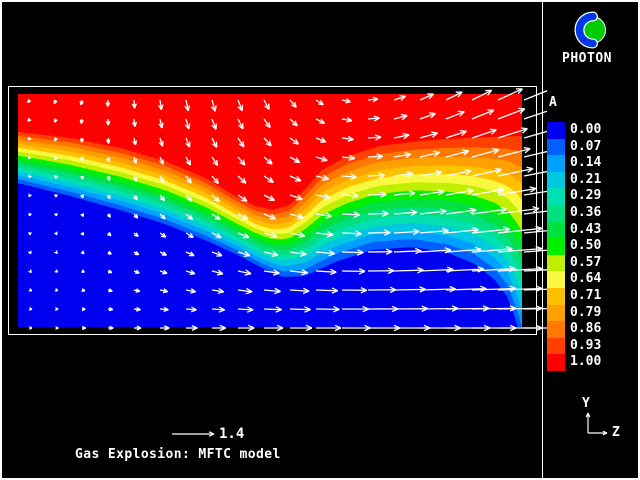 Image resolution: width=640 pixels, height=480 pixels. Describe the element at coordinates (587, 58) in the screenshot. I see `app-title: PHOTON` at that location.